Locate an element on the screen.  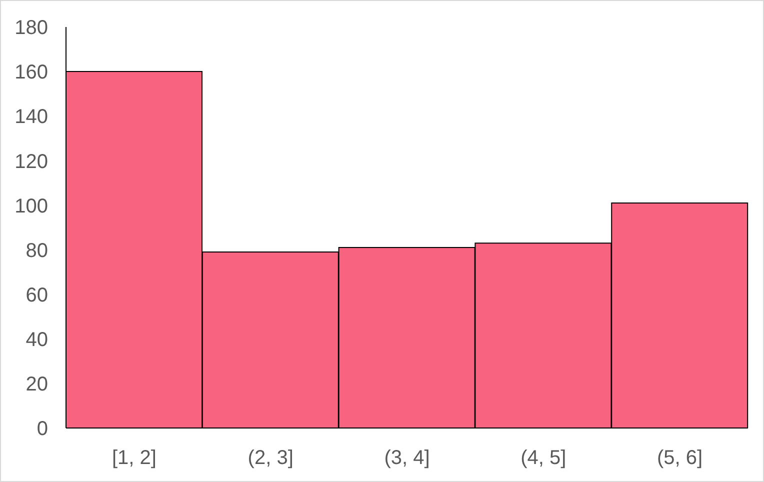
y-tick-label: 60 is located at coordinates (37, 295).